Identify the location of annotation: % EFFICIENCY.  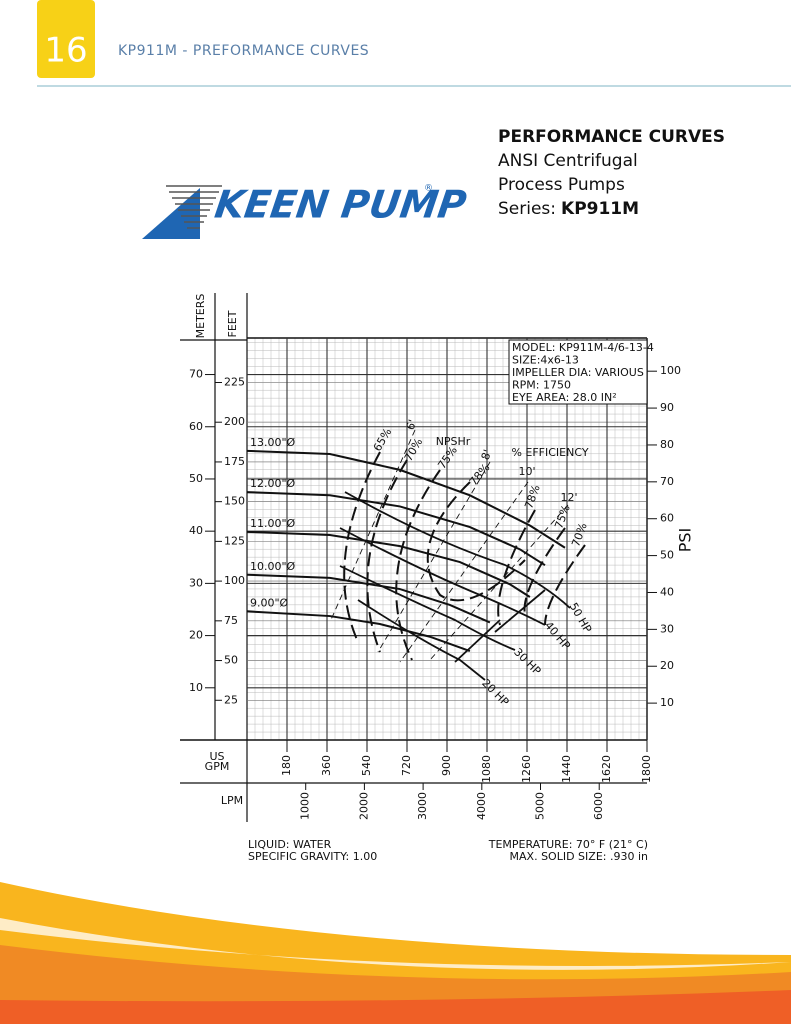
(549, 452).